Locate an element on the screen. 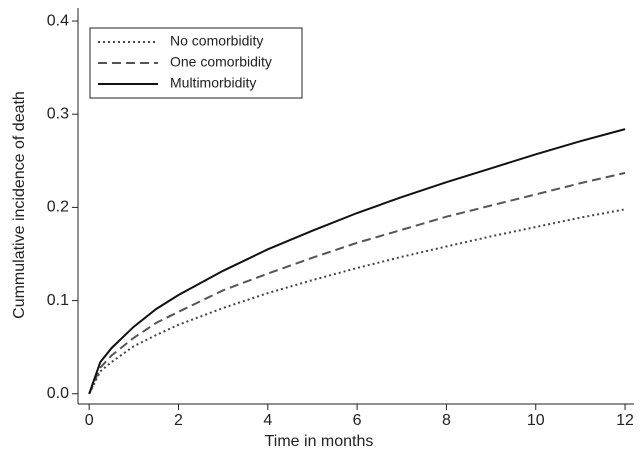 Image resolution: width=640 pixels, height=464 pixels. x-tick-label: 12 is located at coordinates (625, 420).